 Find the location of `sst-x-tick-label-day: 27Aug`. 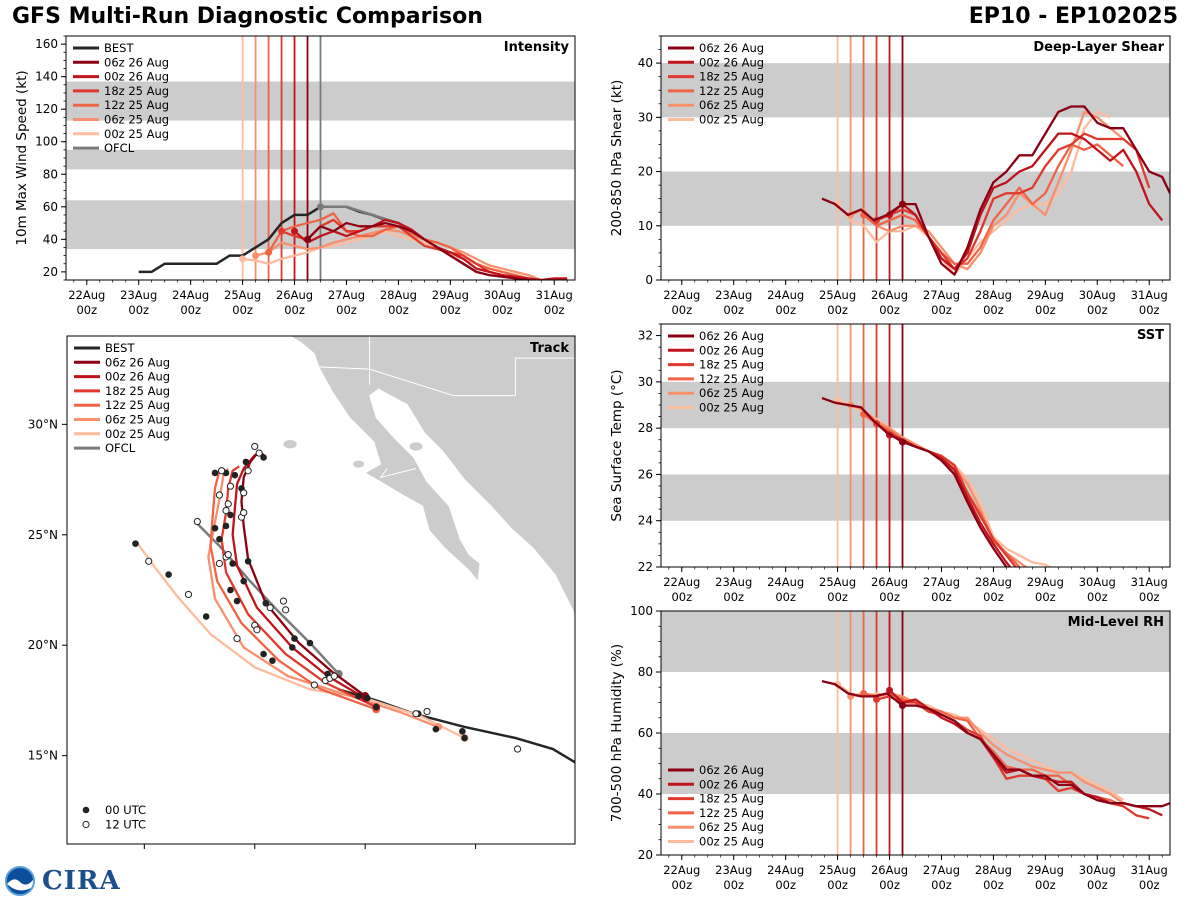

sst-x-tick-label-day: 27Aug is located at coordinates (941, 582).